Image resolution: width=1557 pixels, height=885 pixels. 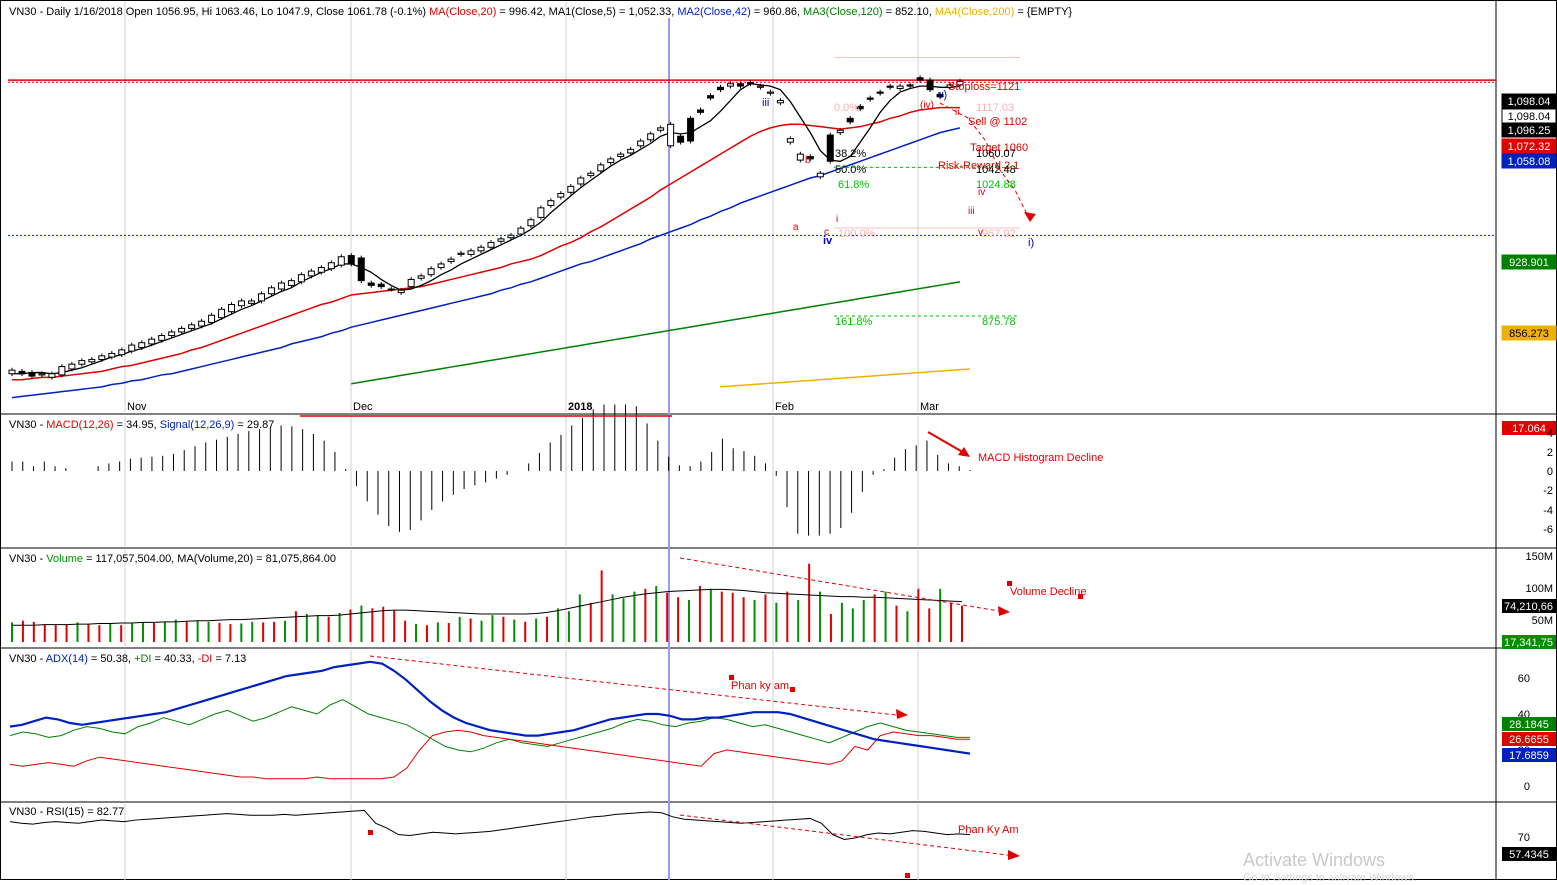 I want to click on wave-iv-blue: iv, so click(x=828, y=241).